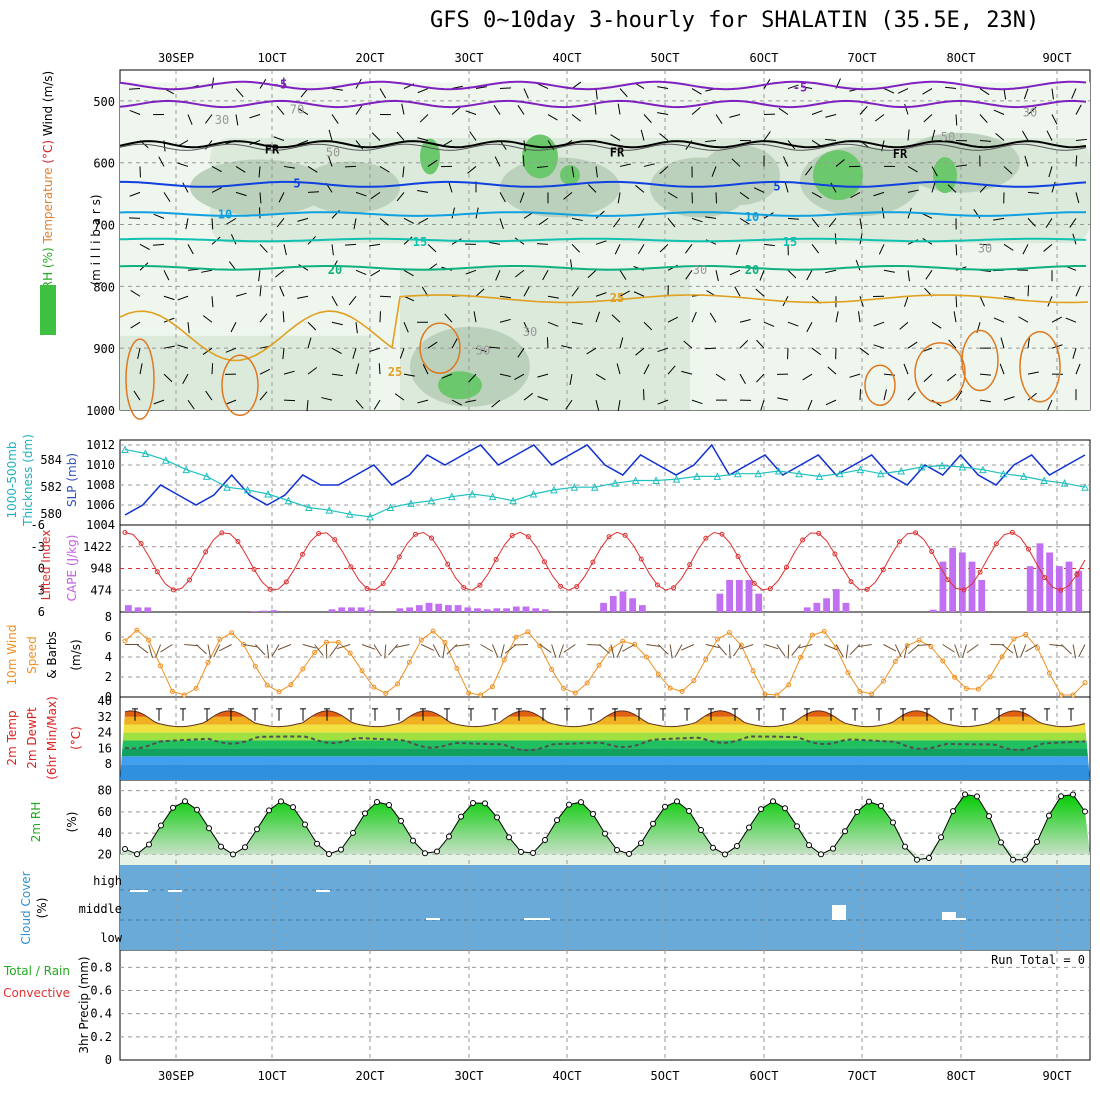 This screenshot has width=1100, height=1100. What do you see at coordinates (176, 1076) in the screenshot?
I see `bottom-date-tick: 30SEP` at bounding box center [176, 1076].